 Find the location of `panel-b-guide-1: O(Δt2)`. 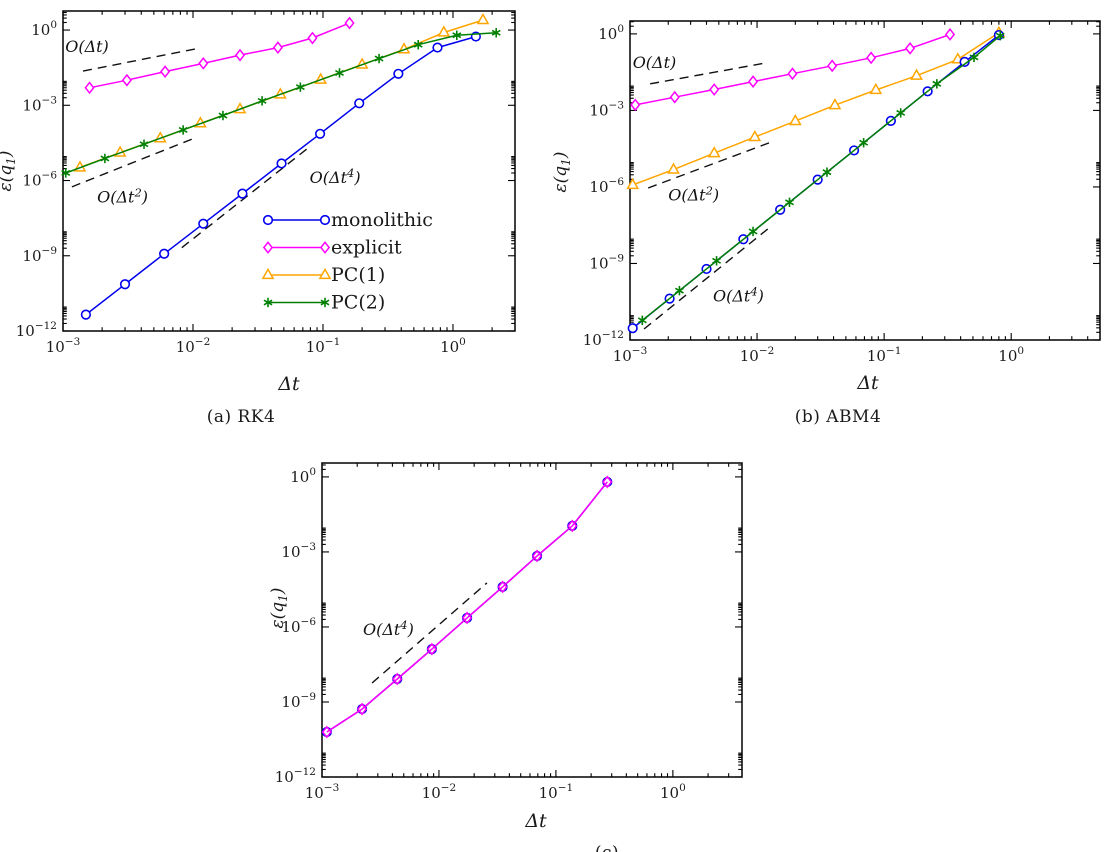

panel-b-guide-1: O(Δt2) is located at coordinates (711, 172).